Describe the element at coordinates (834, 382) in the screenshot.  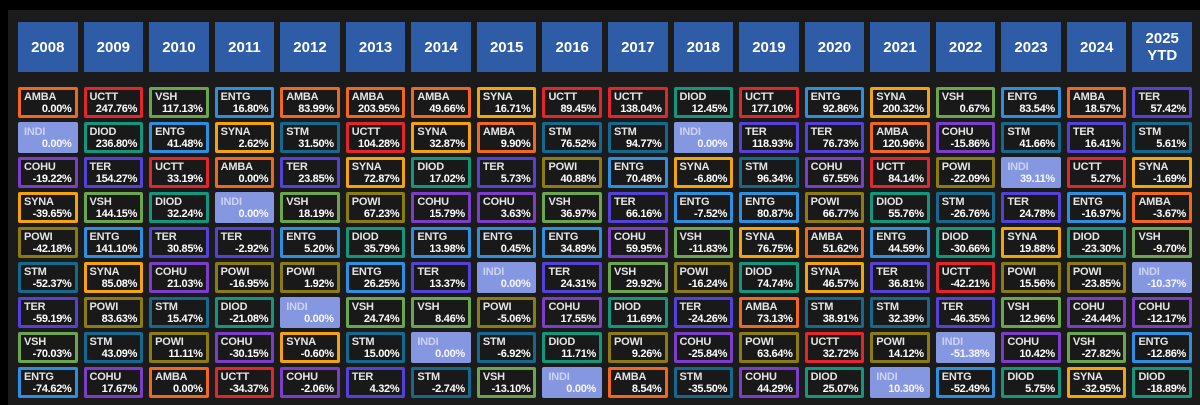
I see `return-cell: DIOD 25.07%` at that location.